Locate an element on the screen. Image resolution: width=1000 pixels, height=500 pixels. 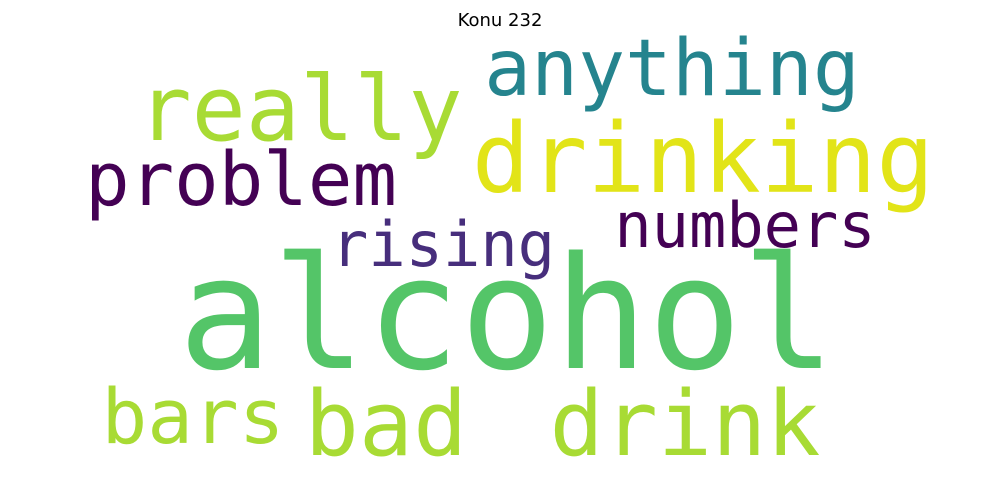
word-rising: rising is located at coordinates (443, 244).